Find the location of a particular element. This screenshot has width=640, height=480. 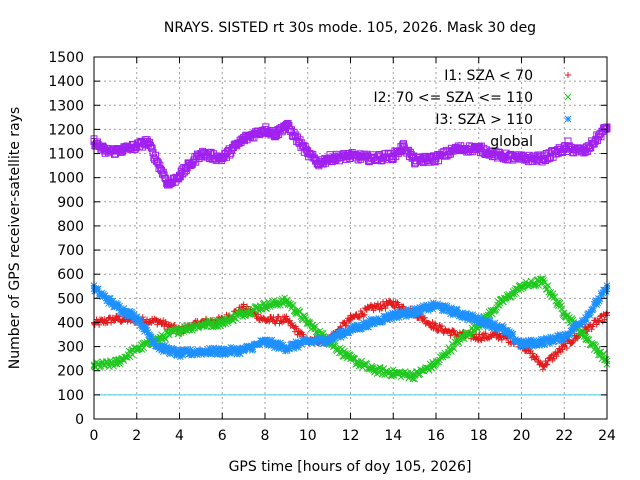

y-tick-label: 1100 is located at coordinates (66, 155).